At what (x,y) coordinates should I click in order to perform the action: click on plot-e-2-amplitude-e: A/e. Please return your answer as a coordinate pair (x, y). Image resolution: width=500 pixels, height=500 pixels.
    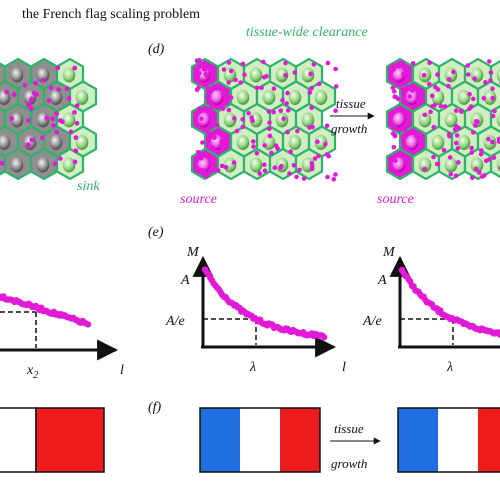
    Looking at the image, I should click on (372, 321).